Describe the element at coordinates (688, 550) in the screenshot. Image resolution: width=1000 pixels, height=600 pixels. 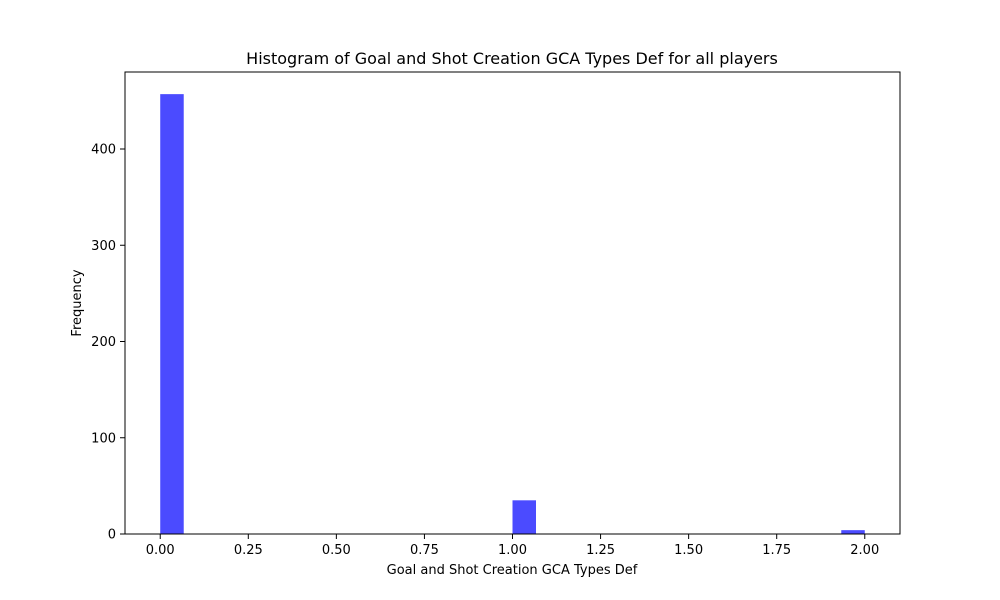
I see `x-tick-label: 1.50` at that location.